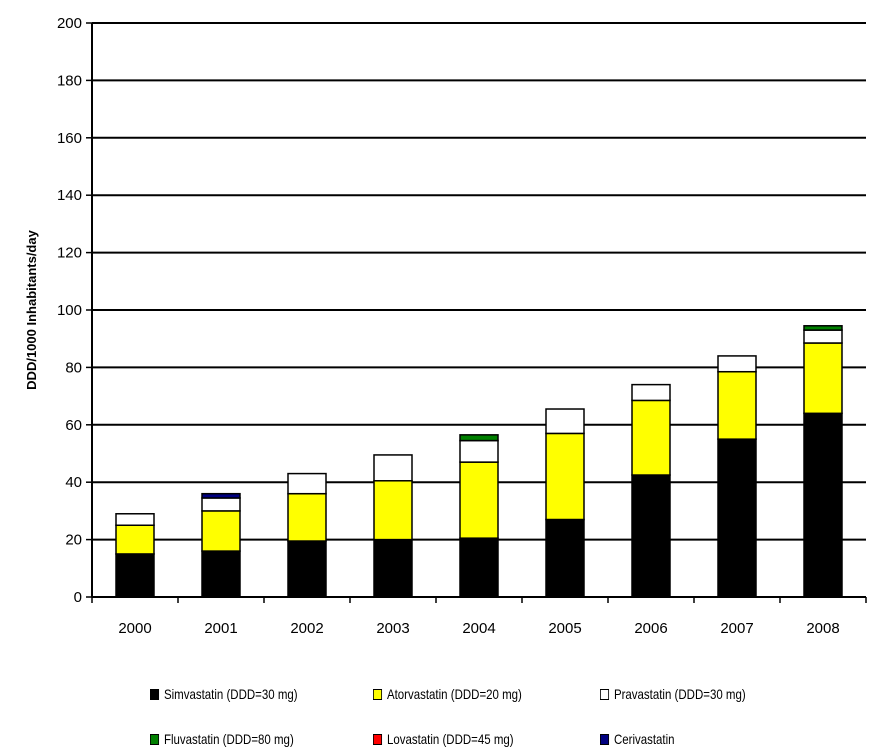  I want to click on x-tick-label: 2001, so click(220, 628).